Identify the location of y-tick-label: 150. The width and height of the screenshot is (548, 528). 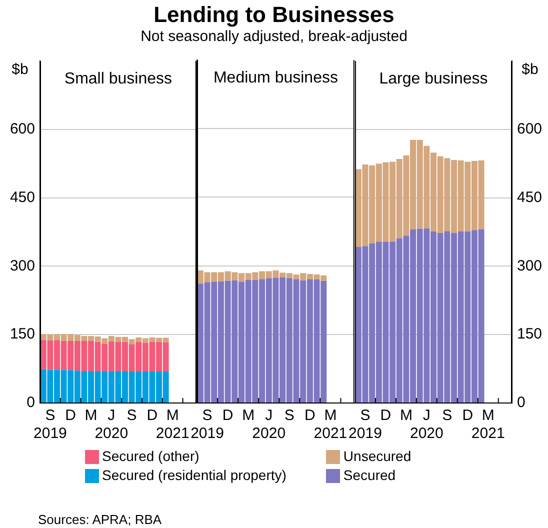
(22, 334).